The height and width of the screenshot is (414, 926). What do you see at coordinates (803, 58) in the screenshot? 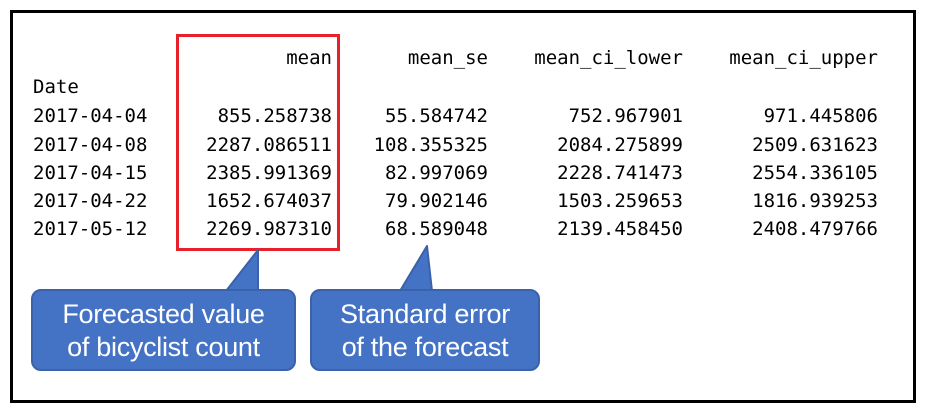
I see `column-header-mean-ci-upper: mean_ci_upper` at bounding box center [803, 58].